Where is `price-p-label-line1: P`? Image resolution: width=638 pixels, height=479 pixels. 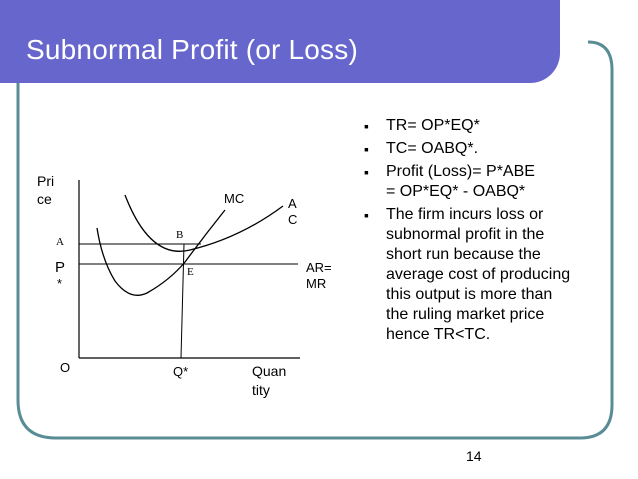 price-p-label-line1: P is located at coordinates (60, 267).